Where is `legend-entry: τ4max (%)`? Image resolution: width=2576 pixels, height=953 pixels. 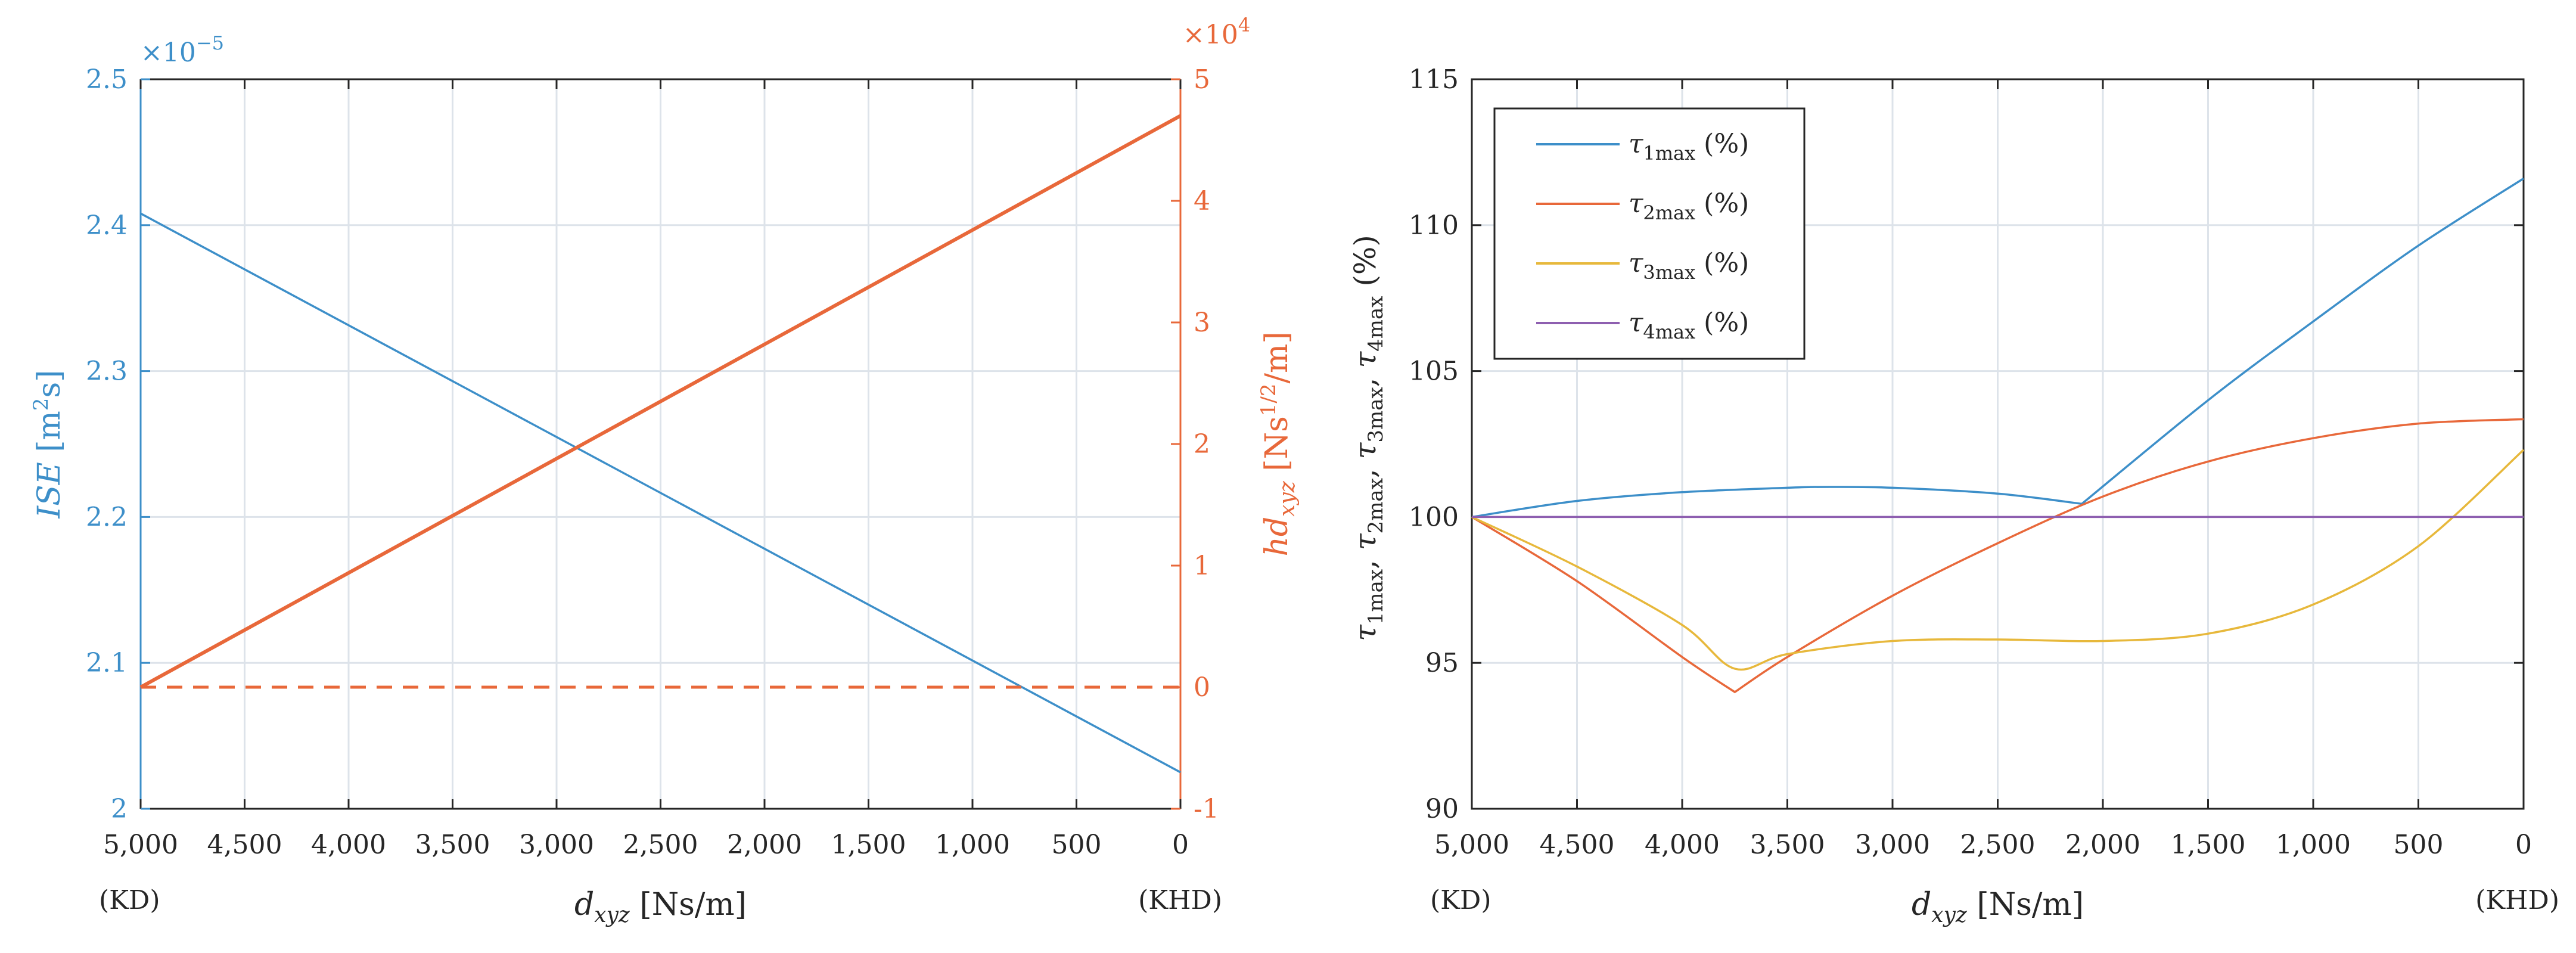
legend-entry: τ4max (%) is located at coordinates (1689, 325).